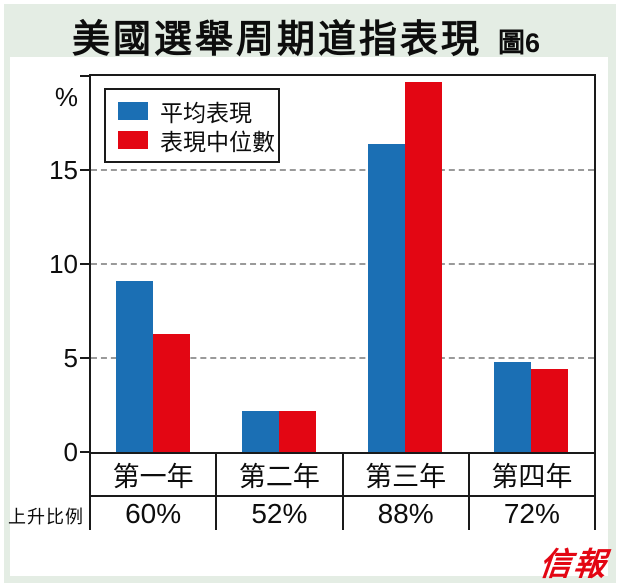 The height and width of the screenshot is (587, 620). I want to click on rise-ratio-year-1: 60%, so click(152, 513).